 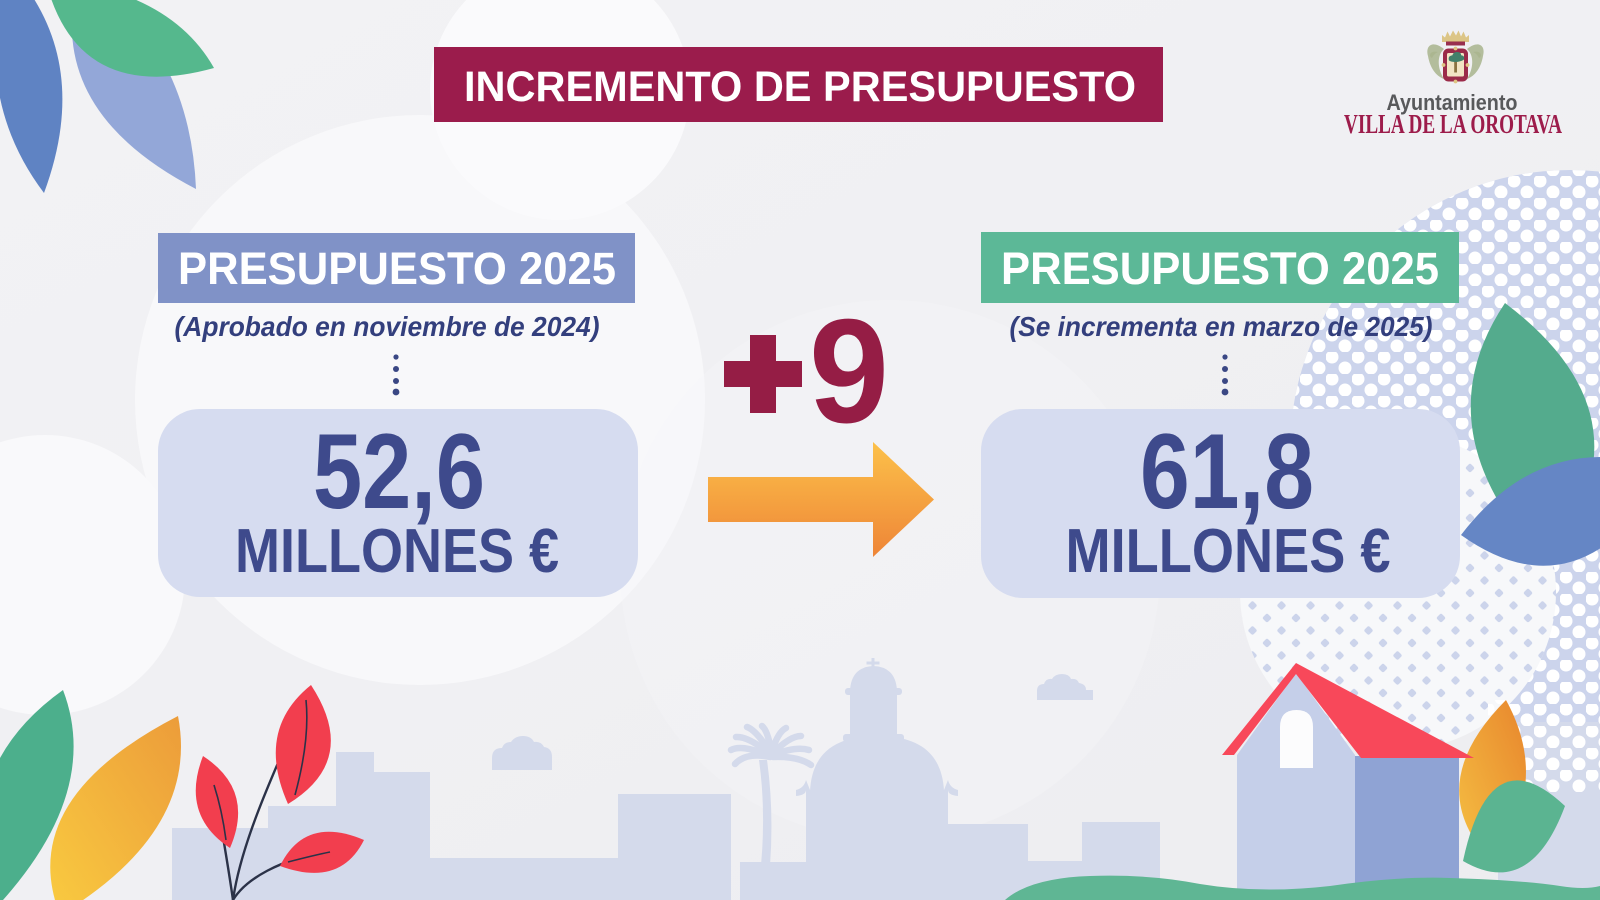 What do you see at coordinates (1227, 471) in the screenshot?
I see `svg-text: 61,8` at bounding box center [1227, 471].